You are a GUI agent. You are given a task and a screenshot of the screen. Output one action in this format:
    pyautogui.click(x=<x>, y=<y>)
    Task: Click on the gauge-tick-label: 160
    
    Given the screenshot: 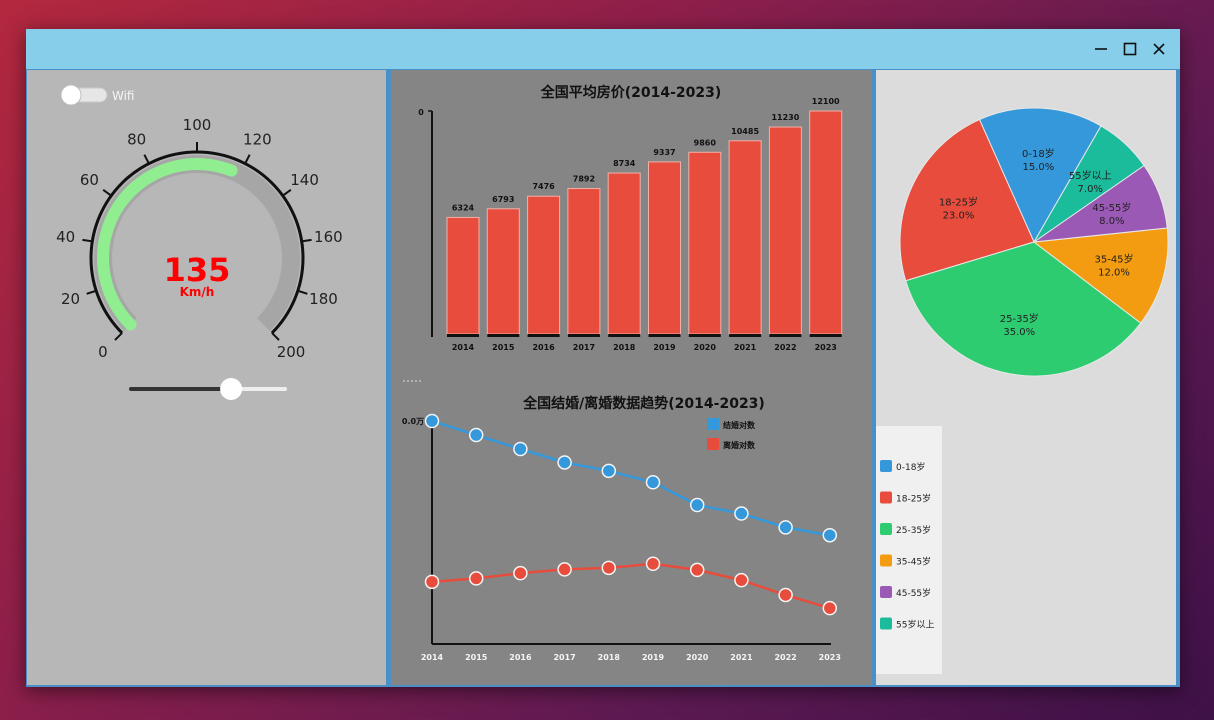 What is the action you would take?
    pyautogui.click(x=328, y=237)
    